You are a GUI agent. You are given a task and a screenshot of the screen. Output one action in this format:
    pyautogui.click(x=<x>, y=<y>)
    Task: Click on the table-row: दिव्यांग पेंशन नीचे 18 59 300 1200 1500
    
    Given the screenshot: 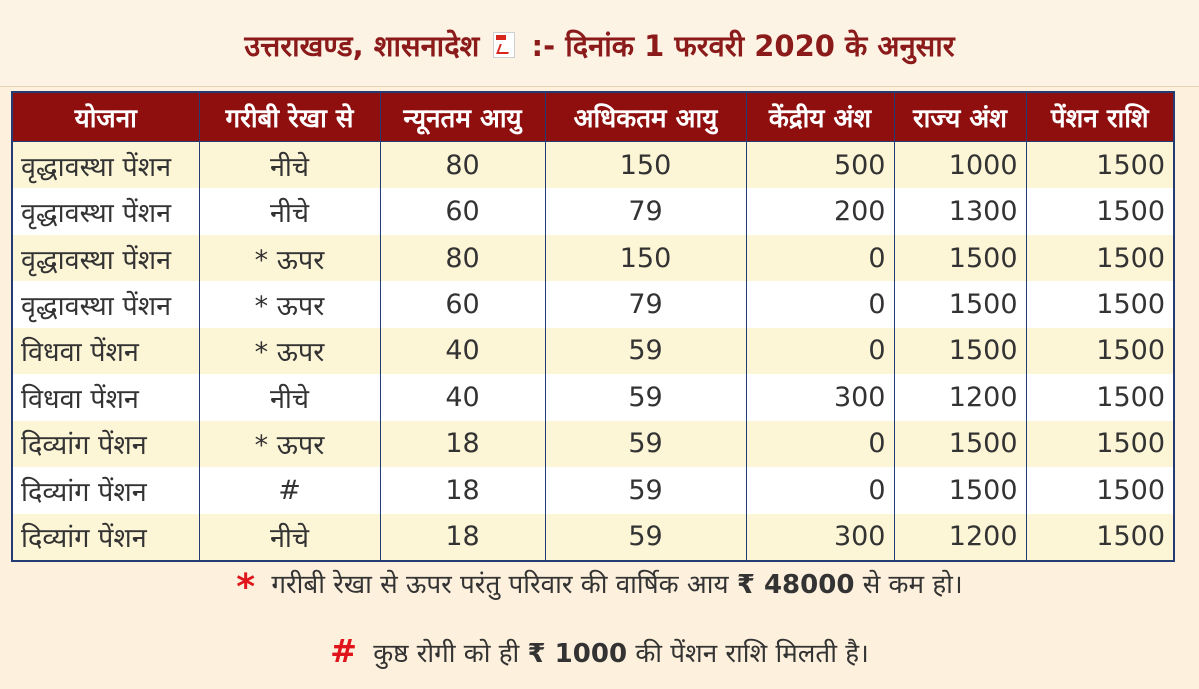 What is the action you would take?
    pyautogui.click(x=593, y=537)
    